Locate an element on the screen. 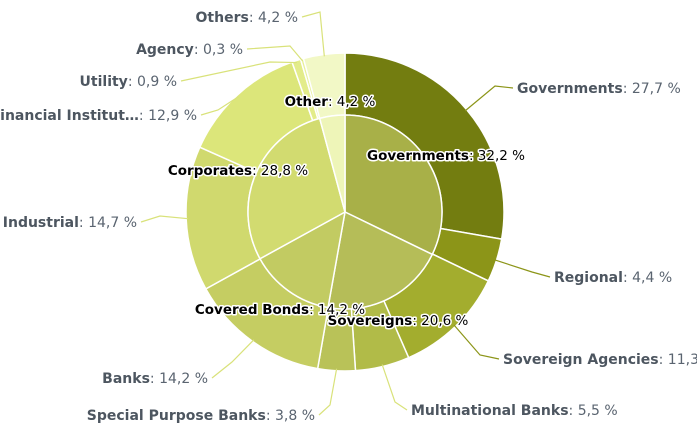 Image resolution: width=697 pixels, height=424 pixels. outer-label-regional: Regional: 4,4 % is located at coordinates (613, 278).